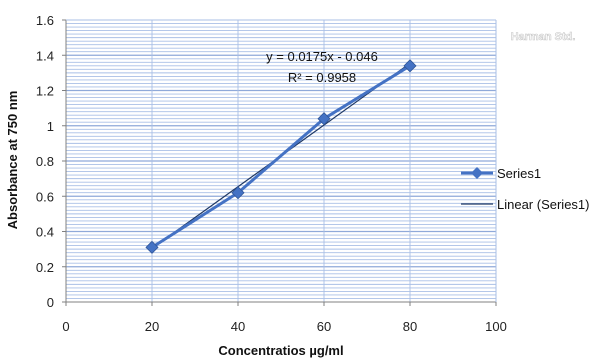  I want to click on y-tick-label: 1.4, so click(45, 55).